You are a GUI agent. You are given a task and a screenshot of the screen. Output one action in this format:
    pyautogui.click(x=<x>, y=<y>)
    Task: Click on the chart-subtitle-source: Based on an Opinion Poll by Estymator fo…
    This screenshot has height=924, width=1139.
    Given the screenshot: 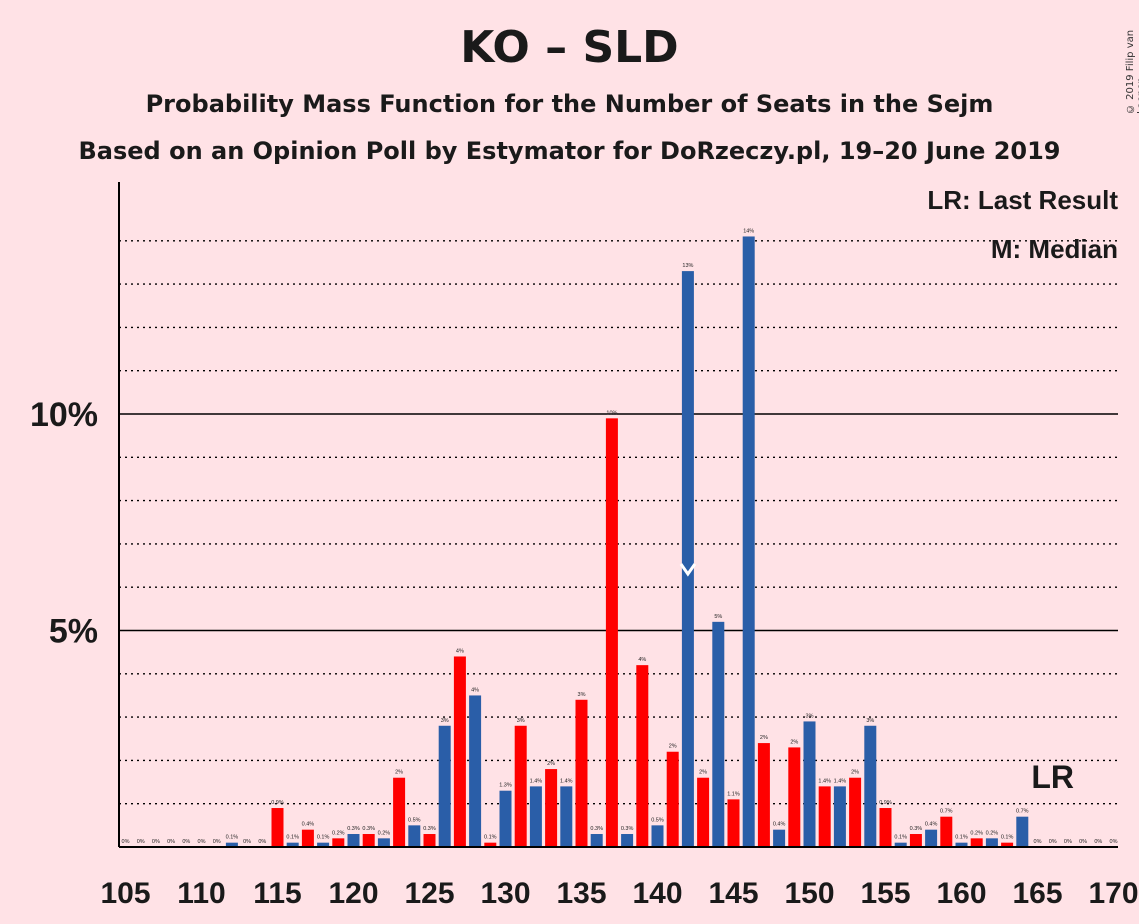 What is the action you would take?
    pyautogui.click(x=569, y=151)
    